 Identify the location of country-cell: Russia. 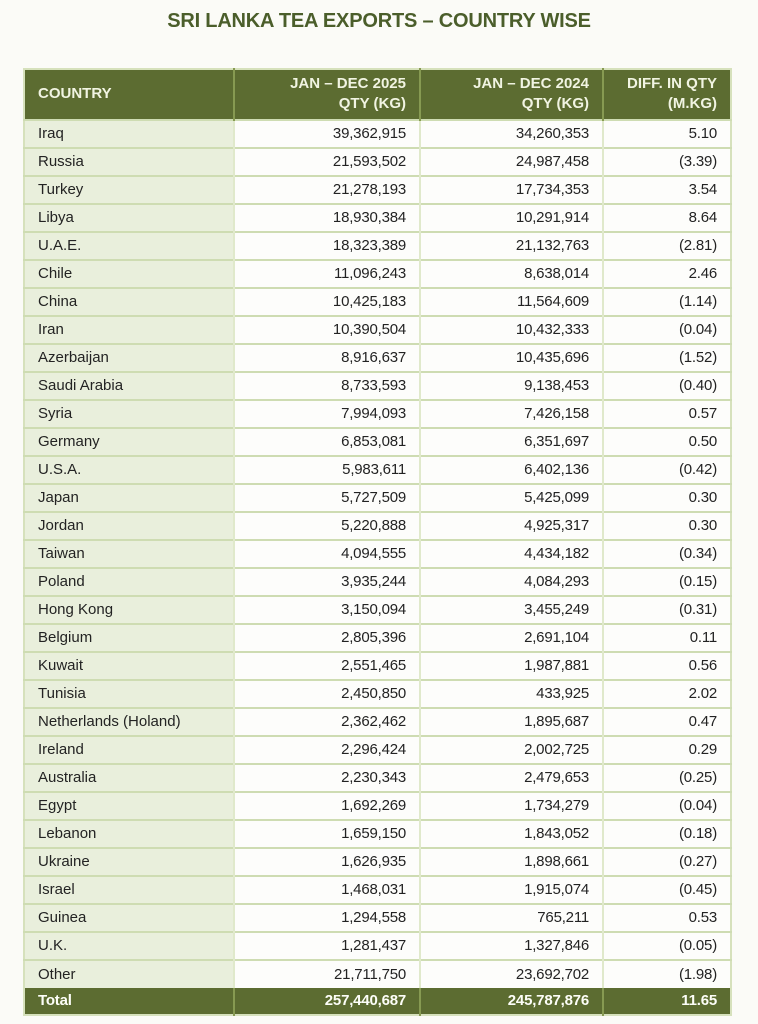
(129, 161).